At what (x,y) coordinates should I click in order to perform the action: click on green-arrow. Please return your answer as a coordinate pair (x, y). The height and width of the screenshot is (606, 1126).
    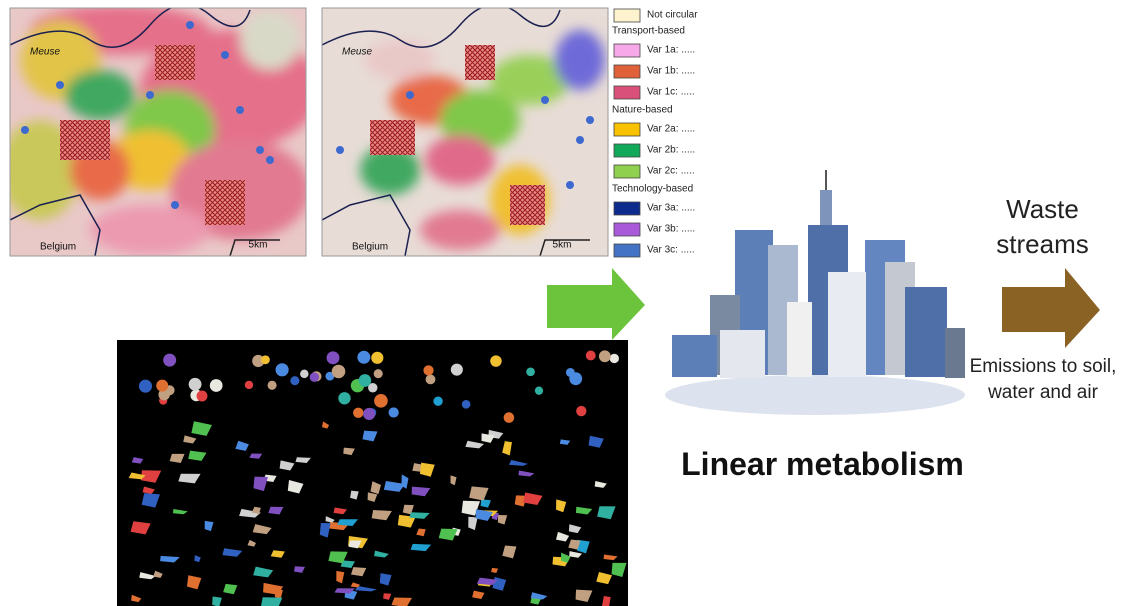
    Looking at the image, I should click on (596, 304).